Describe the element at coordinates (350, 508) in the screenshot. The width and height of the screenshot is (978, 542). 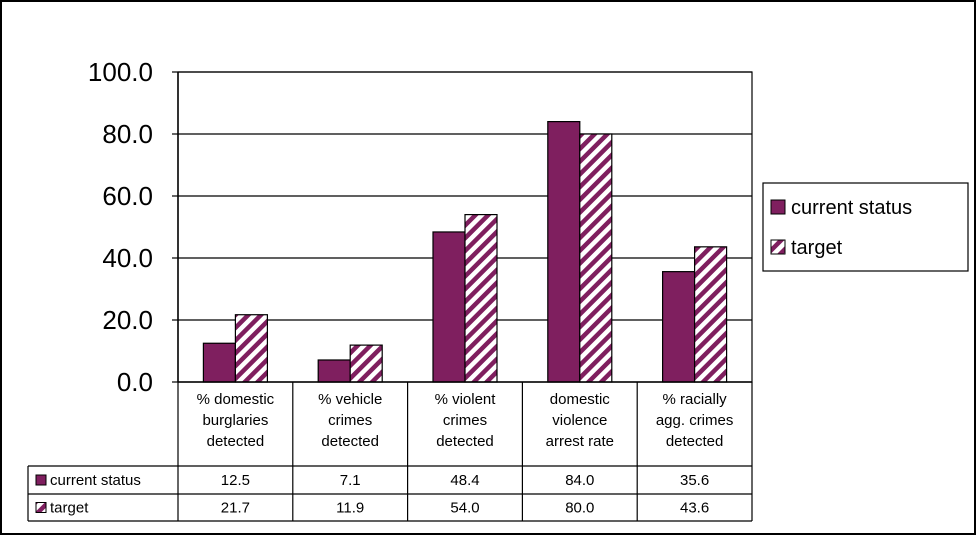
I see `table-cell-value: 11.9` at that location.